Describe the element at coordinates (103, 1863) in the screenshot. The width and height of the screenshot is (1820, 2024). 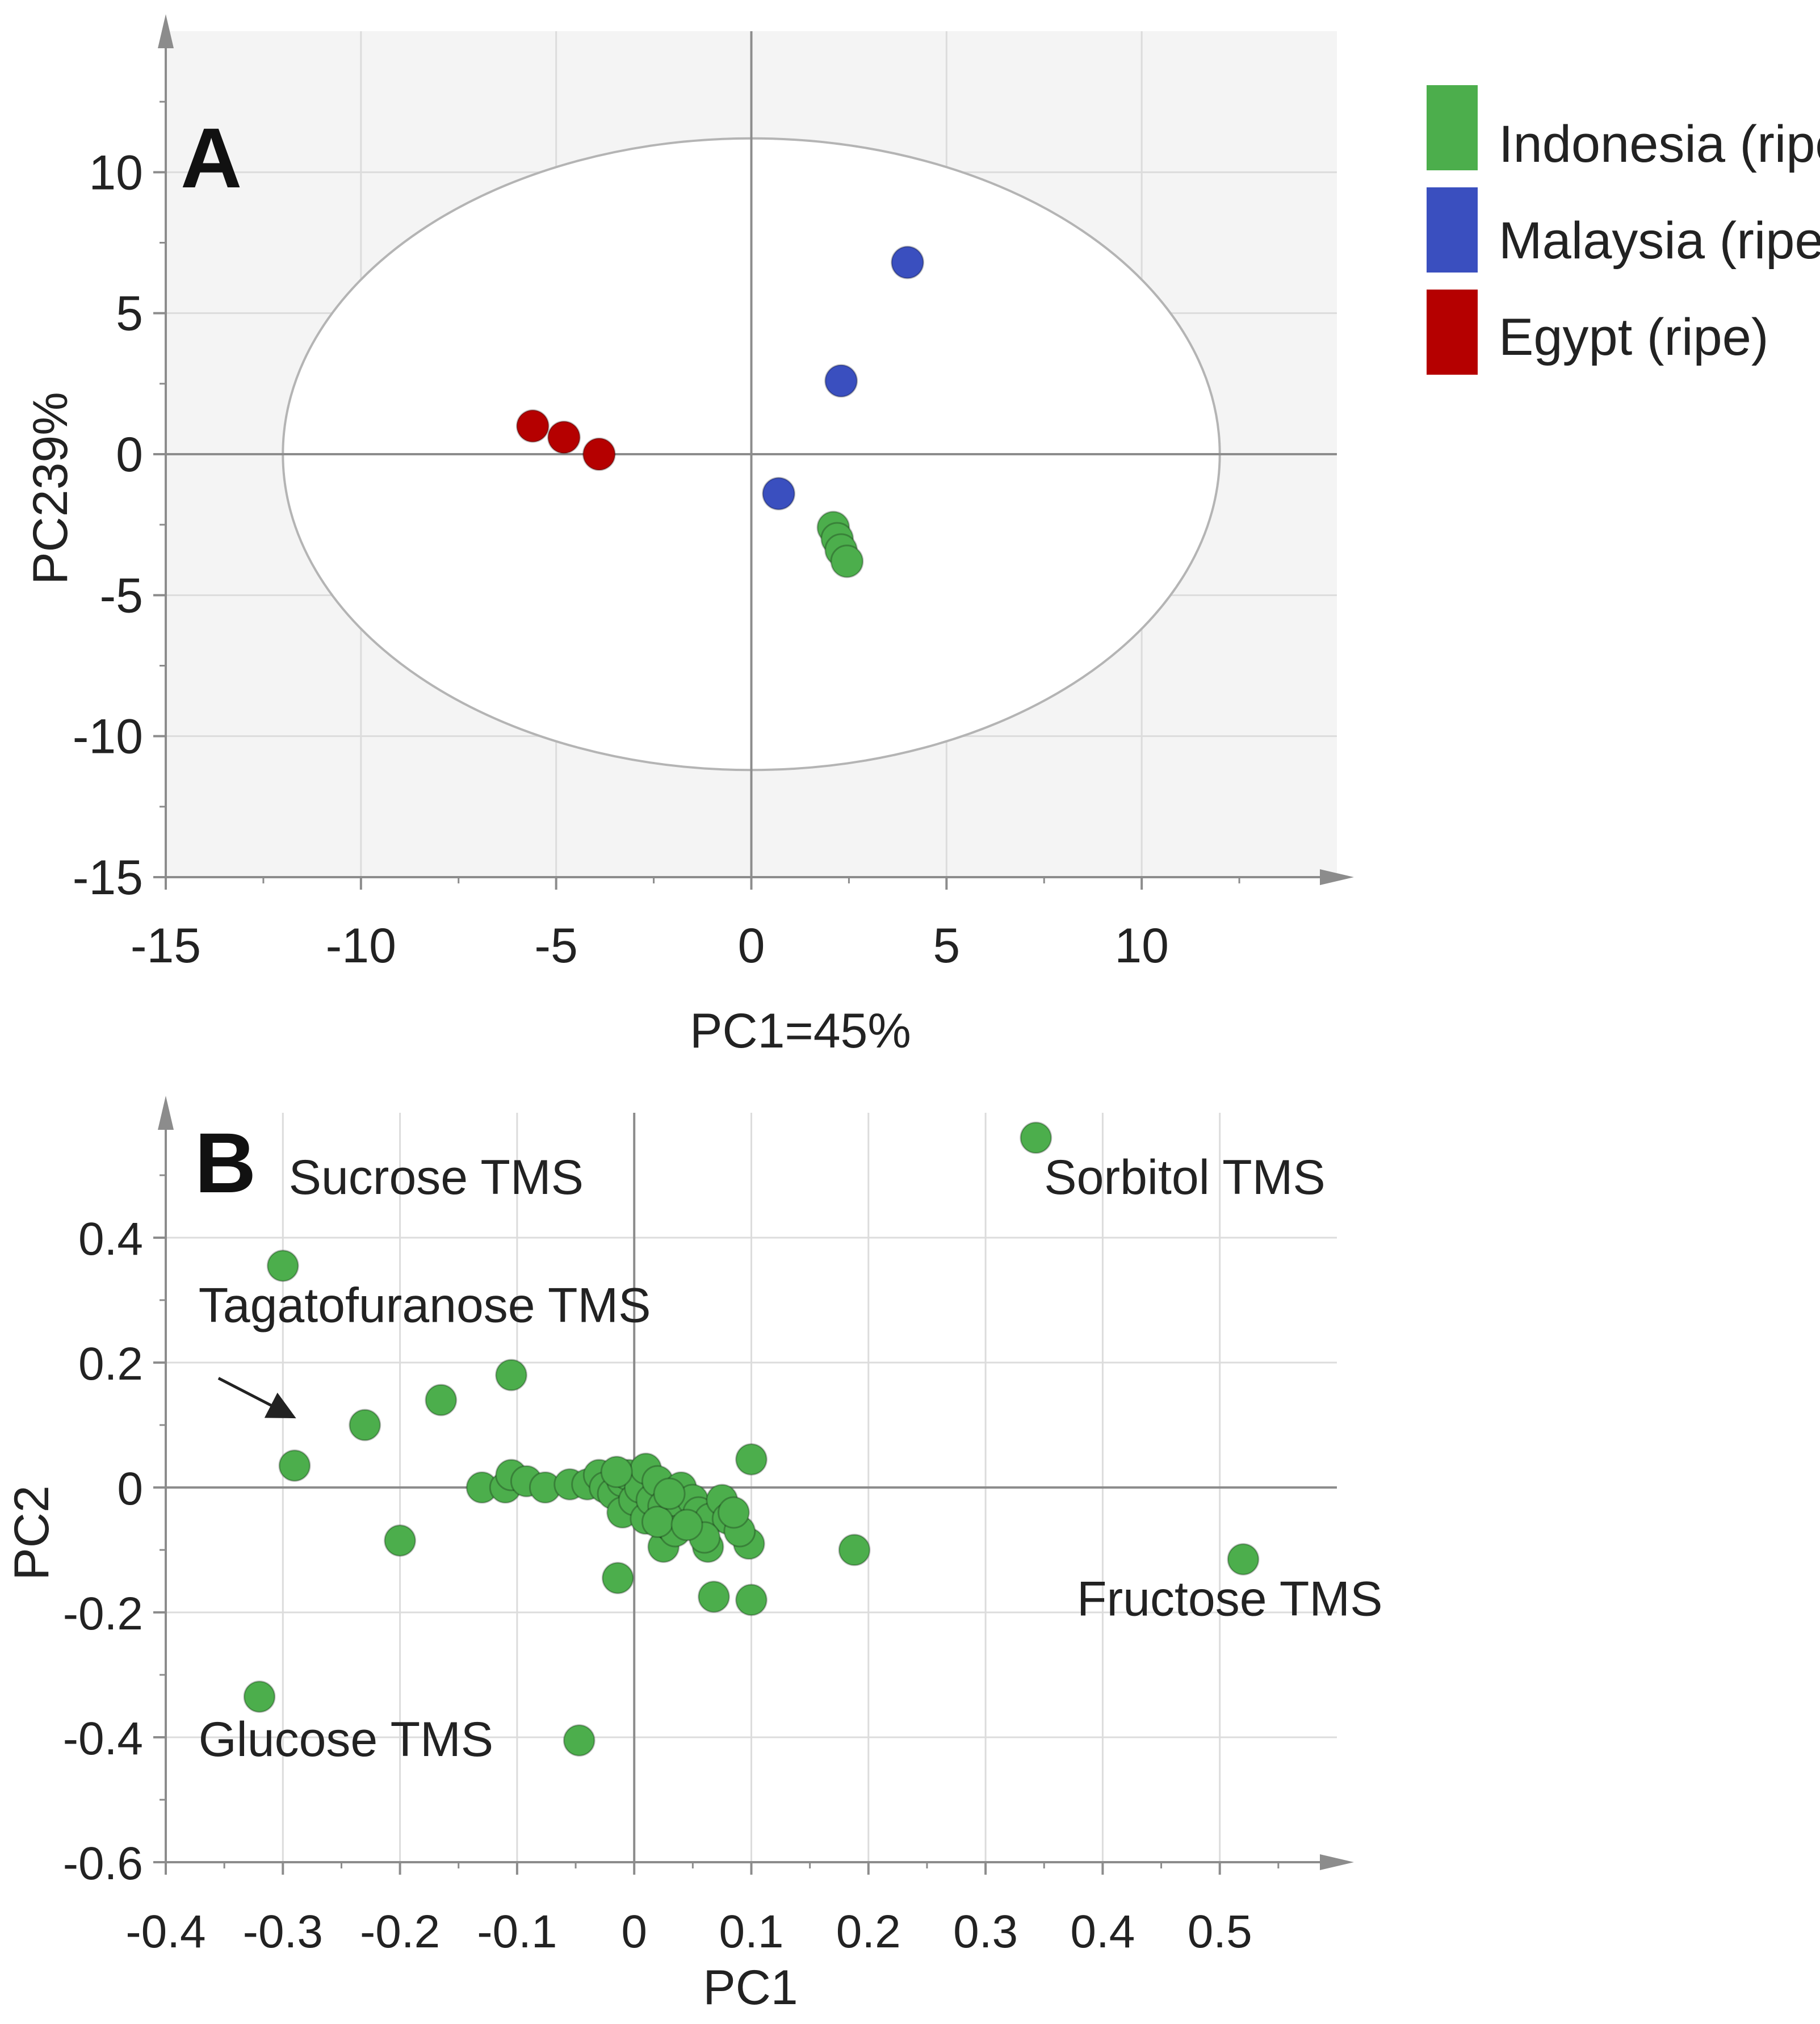
I see `y-tick-label: -0.6` at that location.